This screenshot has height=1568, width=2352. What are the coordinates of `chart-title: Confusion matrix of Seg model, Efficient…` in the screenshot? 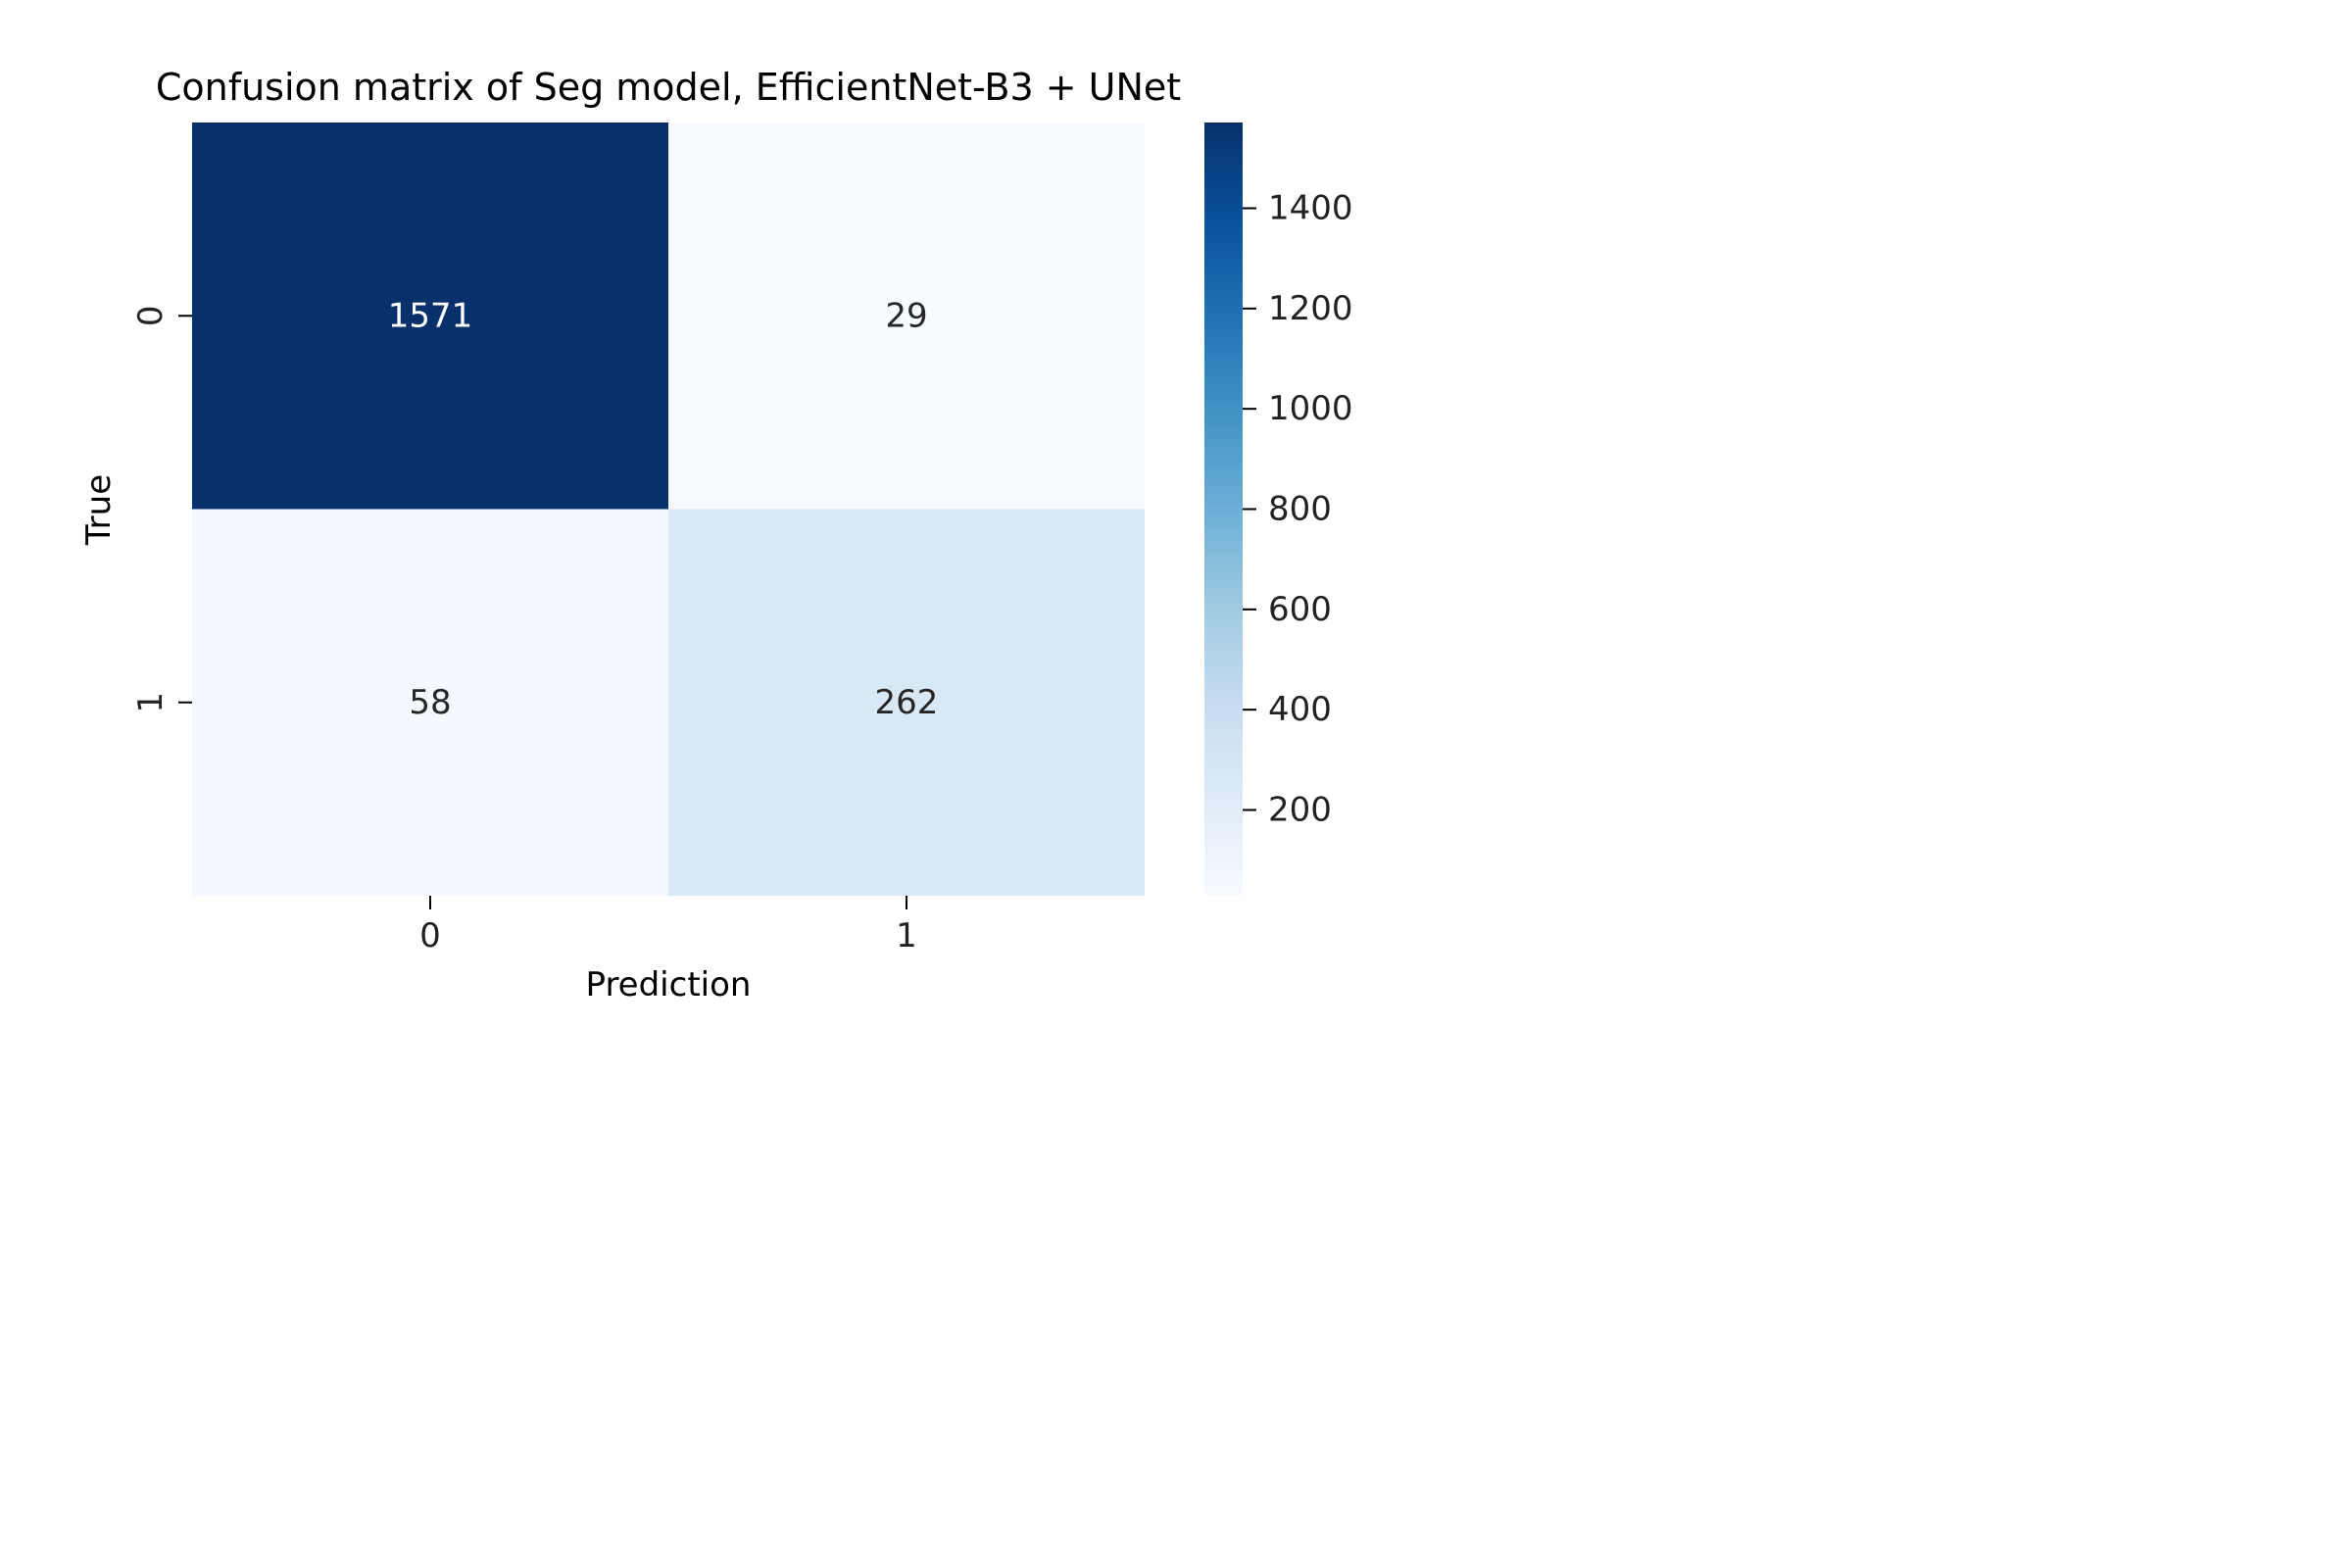 It's located at (668, 87).